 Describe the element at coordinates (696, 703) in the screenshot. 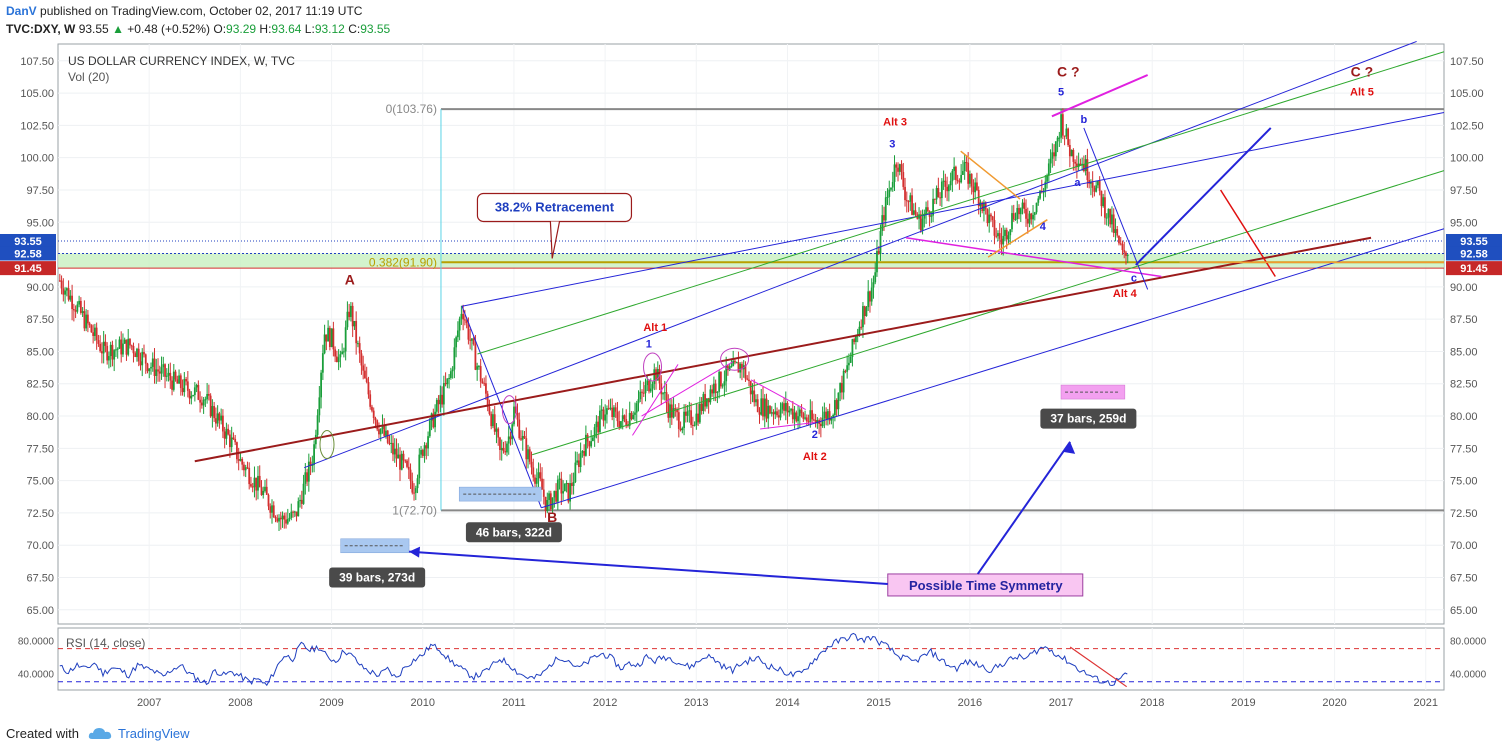

I see `x-tick-label: 2013` at that location.